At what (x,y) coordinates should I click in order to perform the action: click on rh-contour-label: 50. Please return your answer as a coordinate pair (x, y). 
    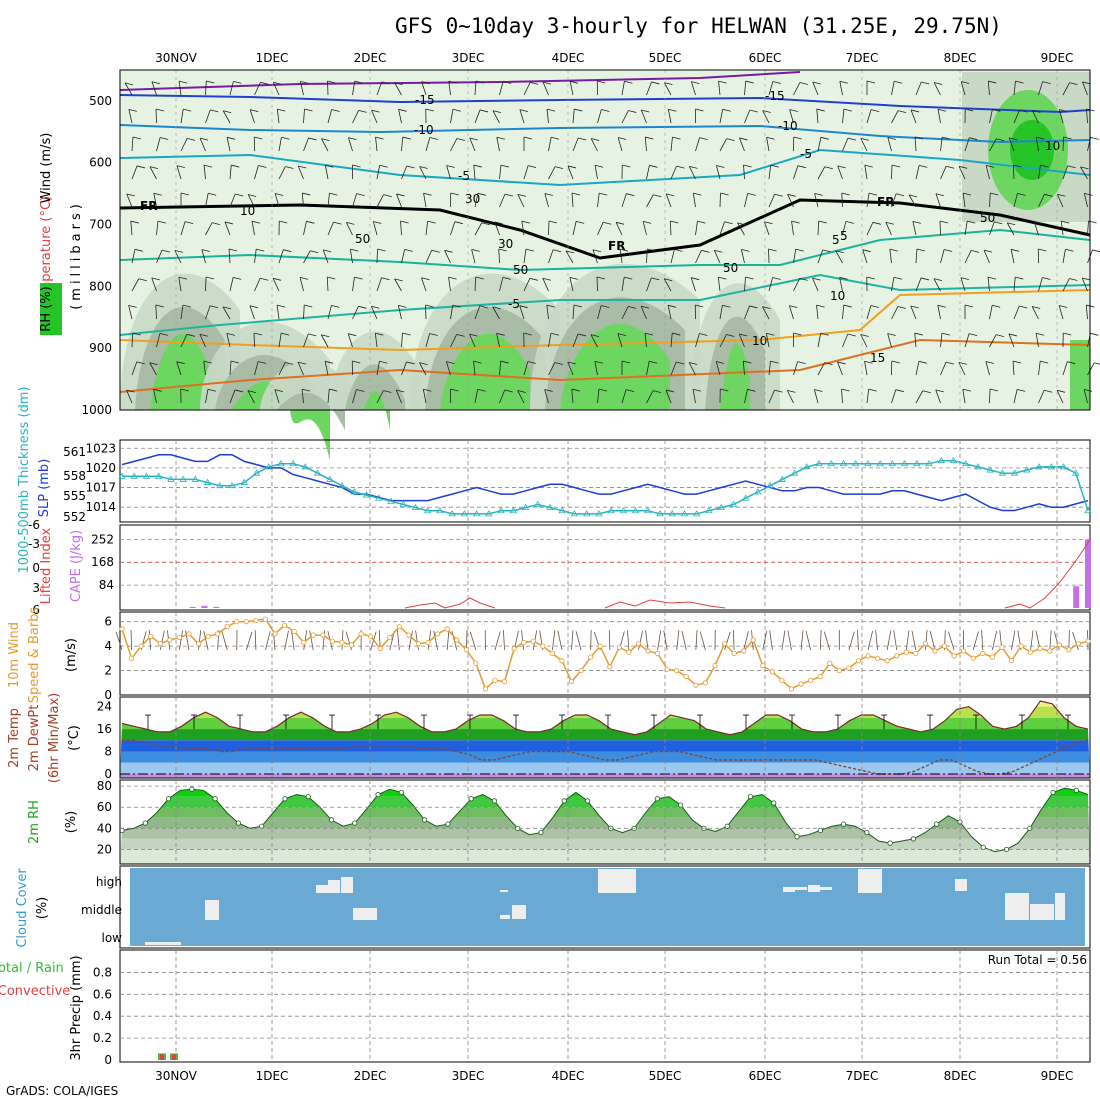
    Looking at the image, I should click on (730, 268).